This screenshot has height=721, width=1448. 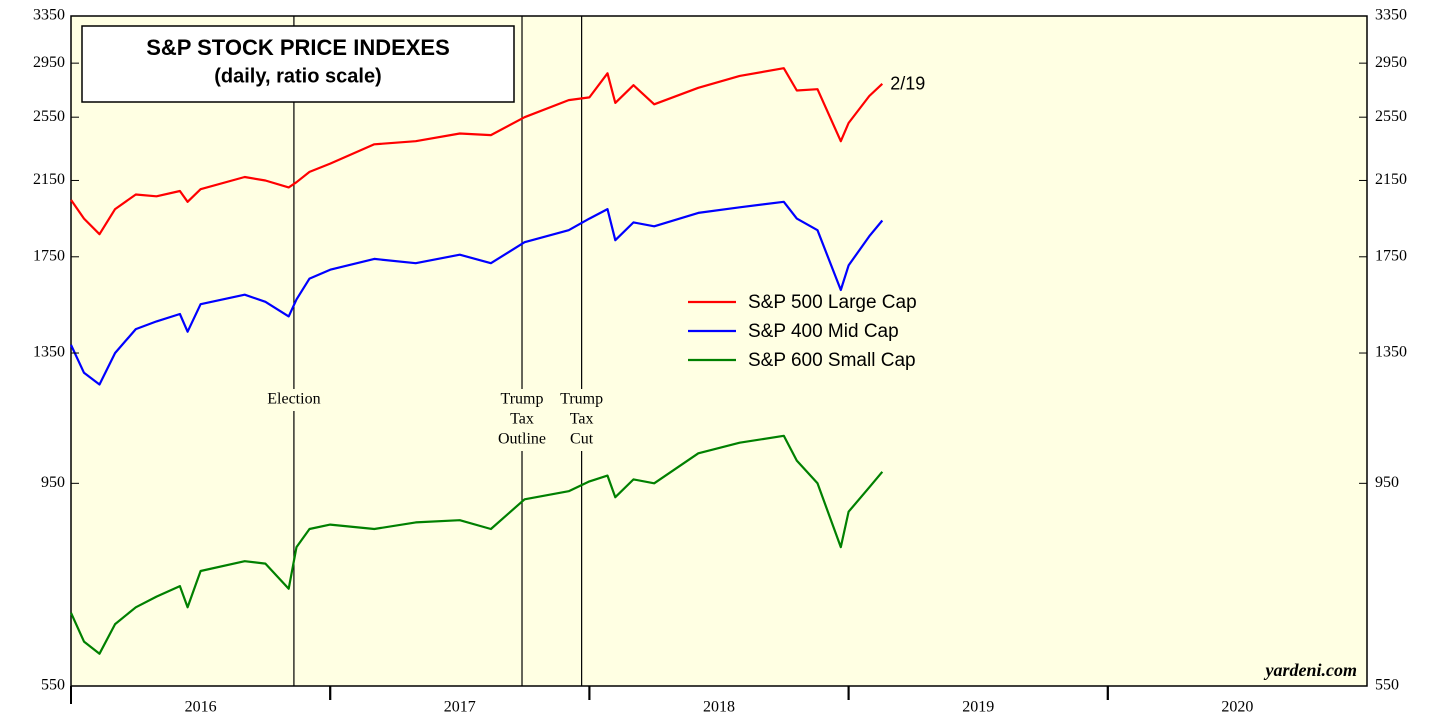 I want to click on legend-label: S&P 400 Mid Cap, so click(x=823, y=331).